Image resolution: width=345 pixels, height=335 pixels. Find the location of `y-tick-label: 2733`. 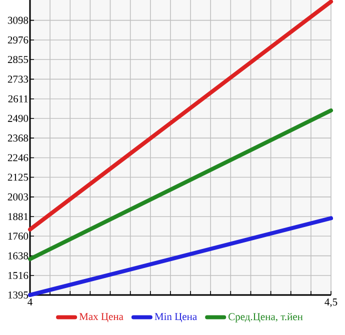

y-tick-label: 2733 is located at coordinates (18, 79).